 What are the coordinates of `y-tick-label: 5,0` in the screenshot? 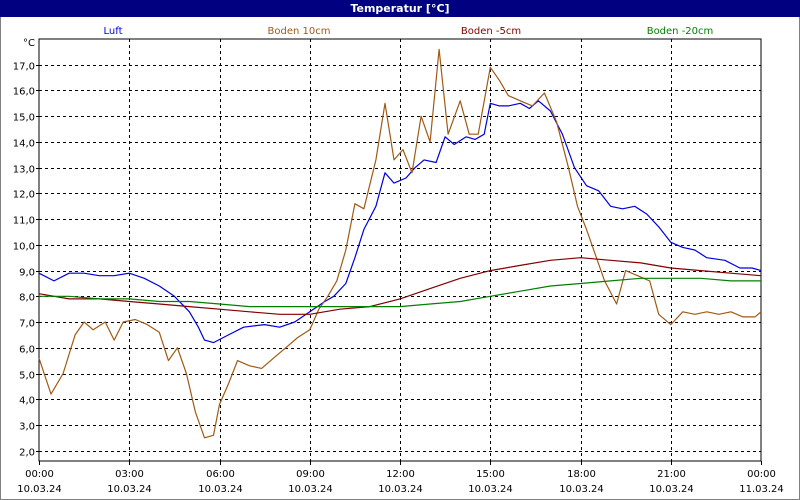 It's located at (27, 376).